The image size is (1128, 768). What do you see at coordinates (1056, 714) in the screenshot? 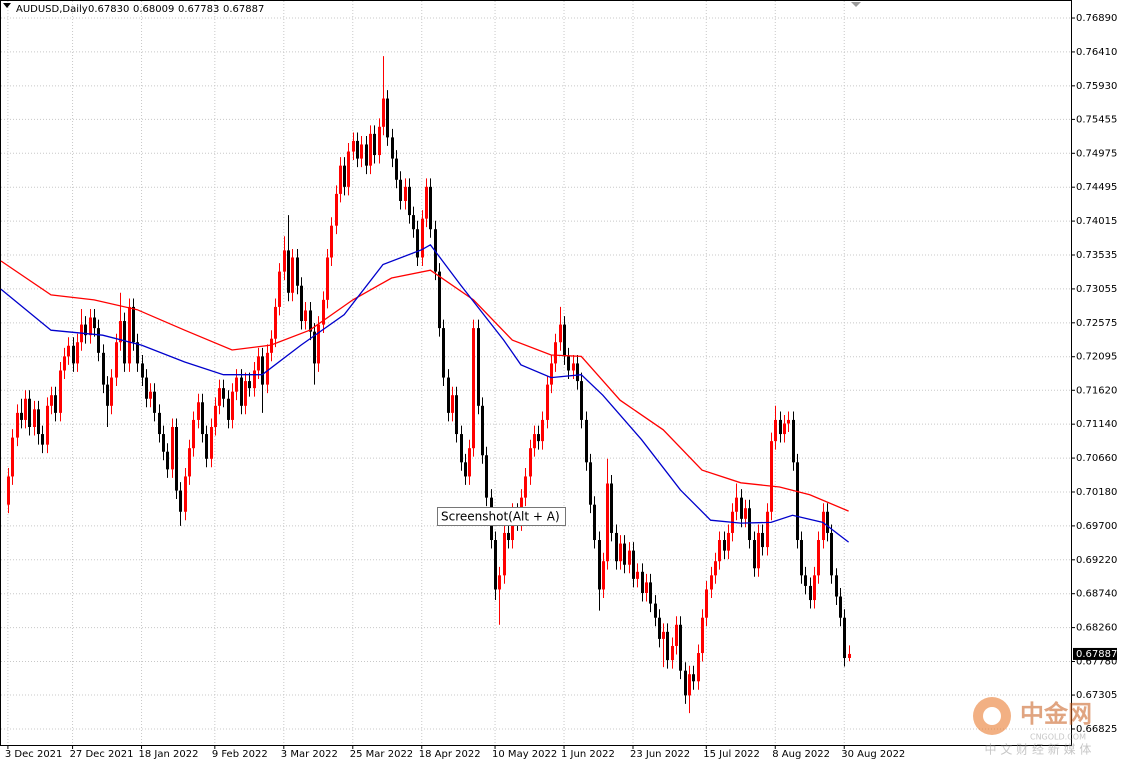
I see `watermark-name: 中金网` at bounding box center [1056, 714].